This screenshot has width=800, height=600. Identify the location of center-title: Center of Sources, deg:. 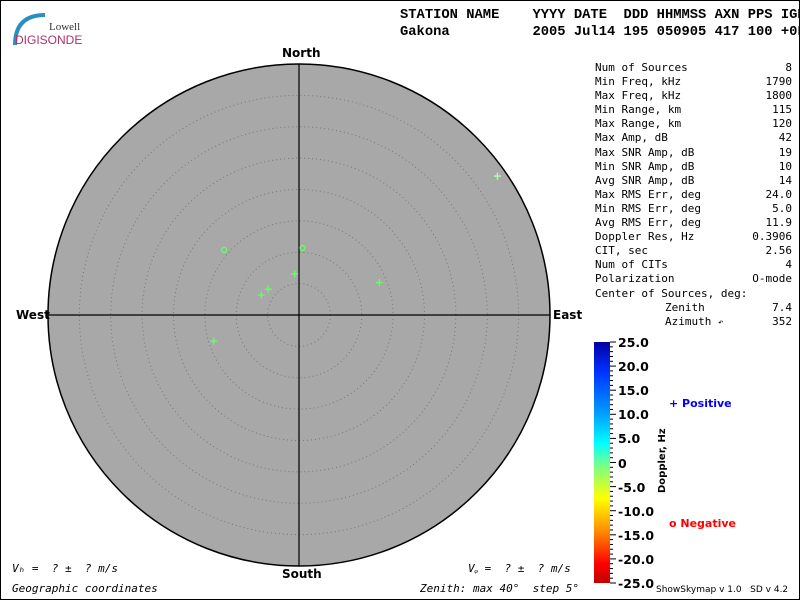
(671, 293).